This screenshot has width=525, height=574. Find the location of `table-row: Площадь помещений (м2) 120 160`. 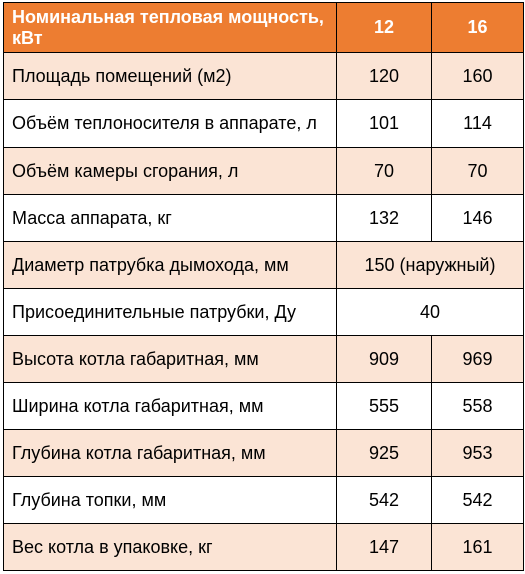

table-row: Площадь помещений (м2) 120 160 is located at coordinates (263, 76).